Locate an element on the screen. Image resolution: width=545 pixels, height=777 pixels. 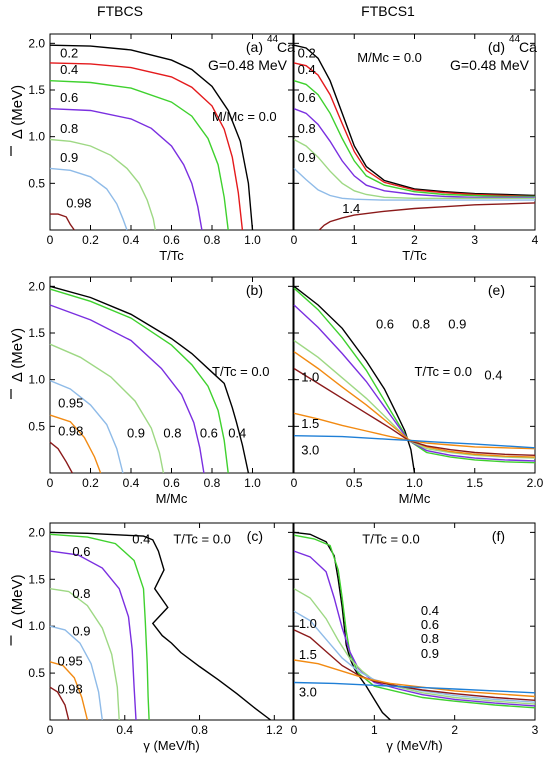
panel-label: (f) is located at coordinates (498, 536).